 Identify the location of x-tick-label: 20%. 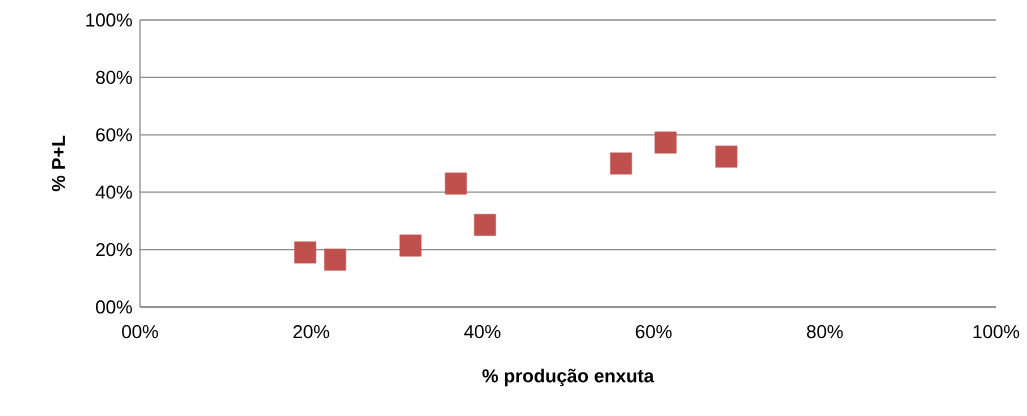
(311, 332).